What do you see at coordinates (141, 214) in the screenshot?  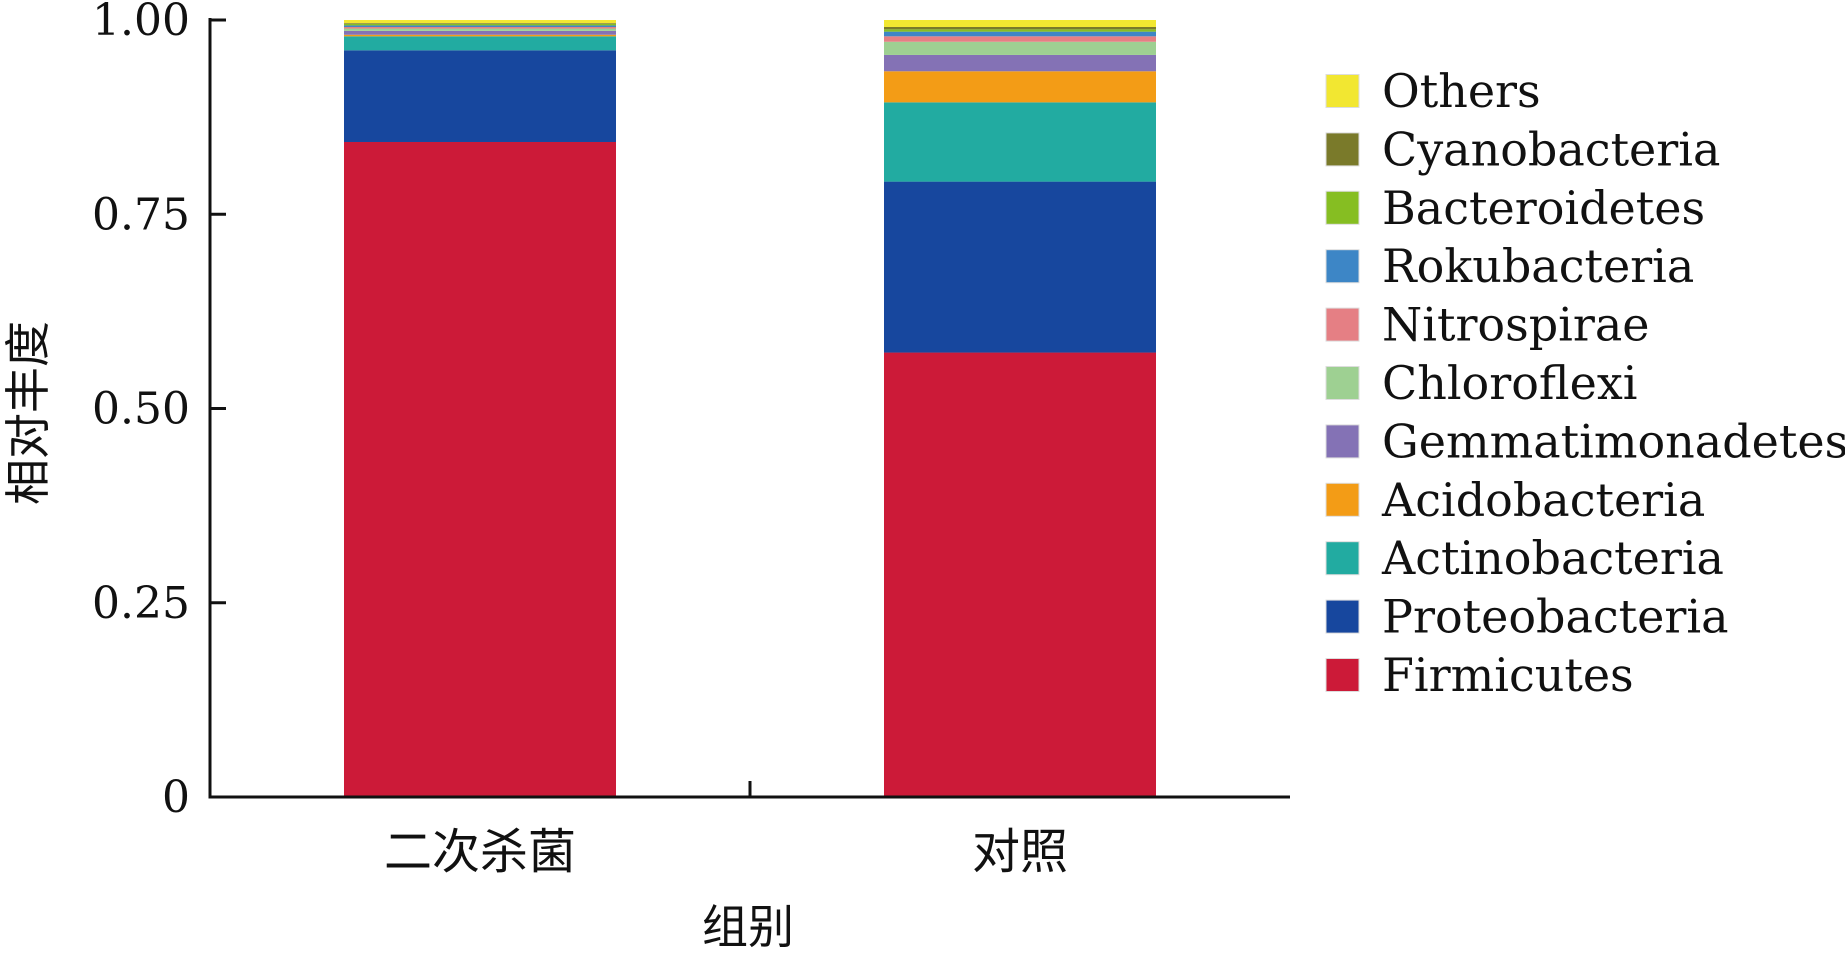 I see `y-tick-label: 0.75` at bounding box center [141, 214].